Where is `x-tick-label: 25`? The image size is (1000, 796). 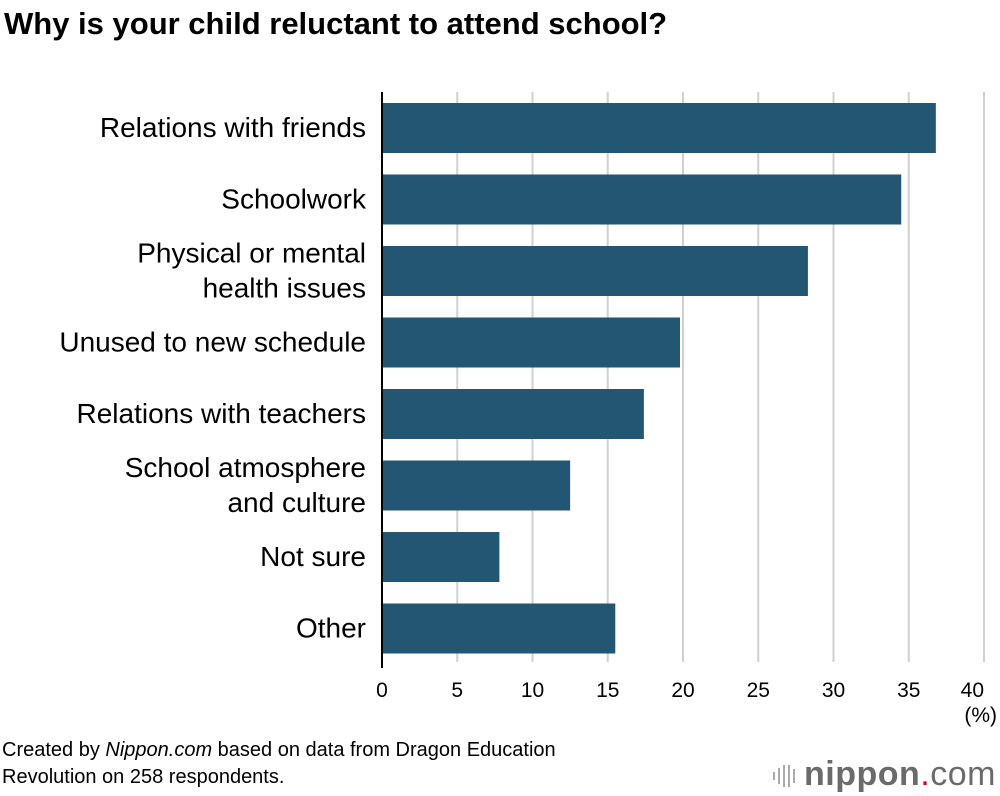 x-tick-label: 25 is located at coordinates (758, 690).